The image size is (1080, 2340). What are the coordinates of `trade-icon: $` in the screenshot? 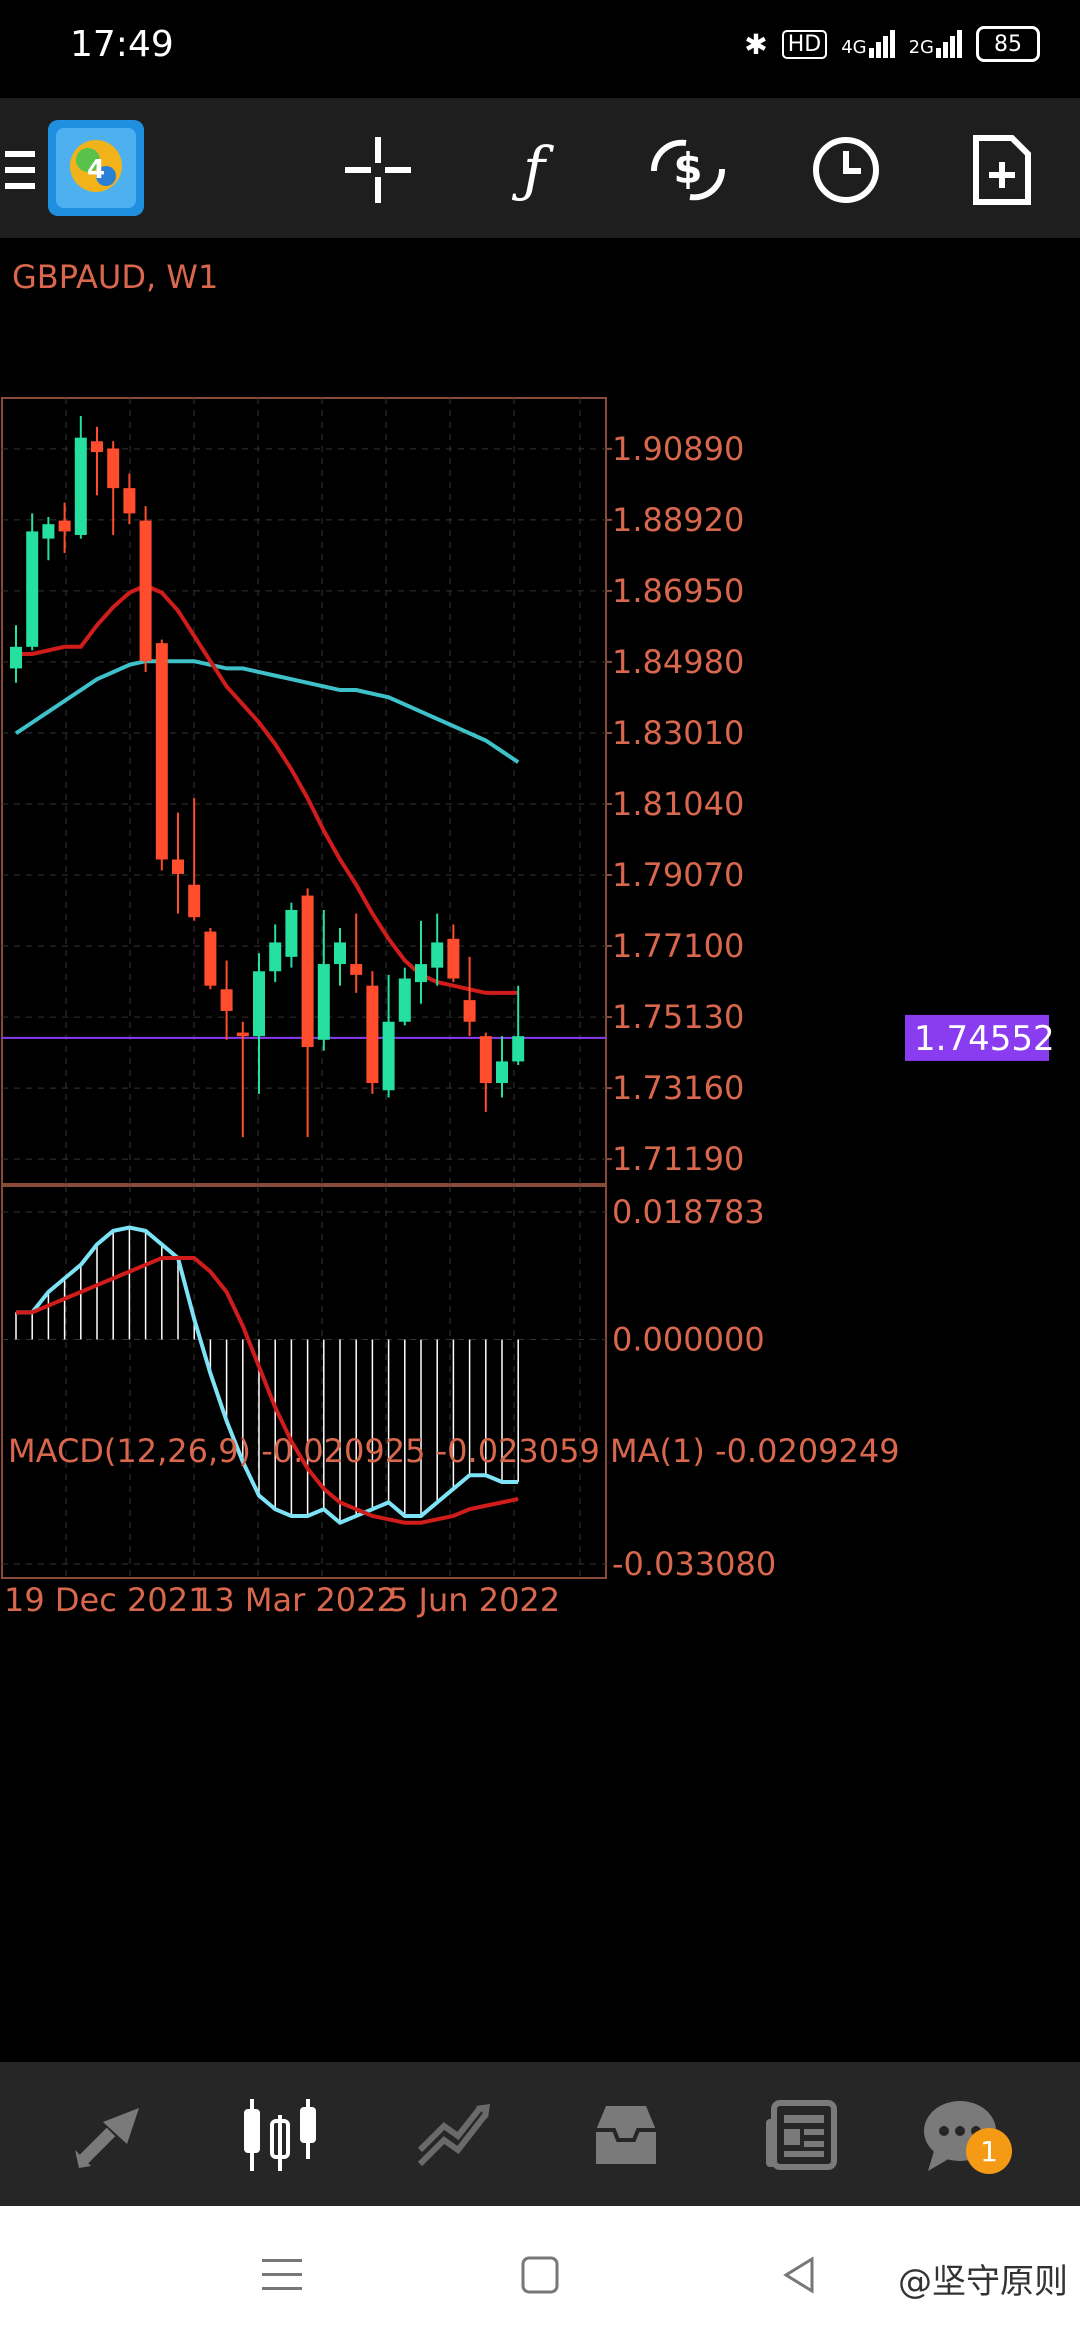 It's located at (688, 170).